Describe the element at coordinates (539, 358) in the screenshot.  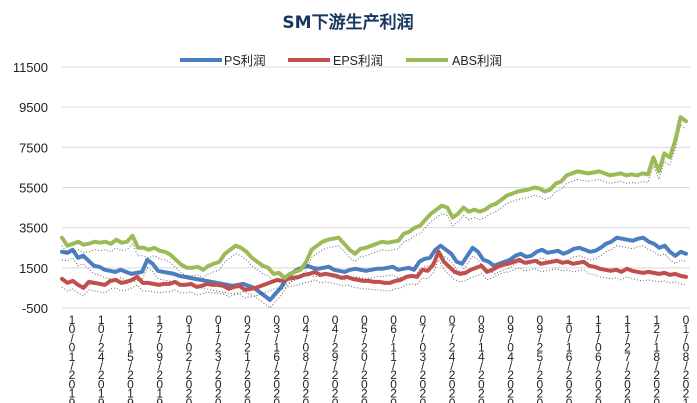
I see `x-tick-label: 0 9/2 5/2 0 2 0` at that location.